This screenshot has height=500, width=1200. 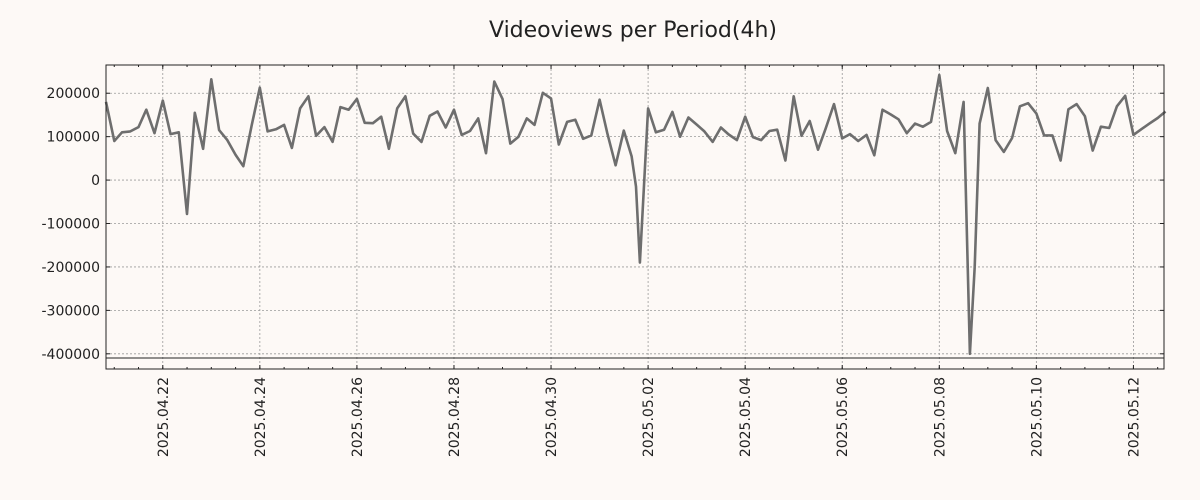 What do you see at coordinates (95, 181) in the screenshot?
I see `y-tick-label: 0` at bounding box center [95, 181].